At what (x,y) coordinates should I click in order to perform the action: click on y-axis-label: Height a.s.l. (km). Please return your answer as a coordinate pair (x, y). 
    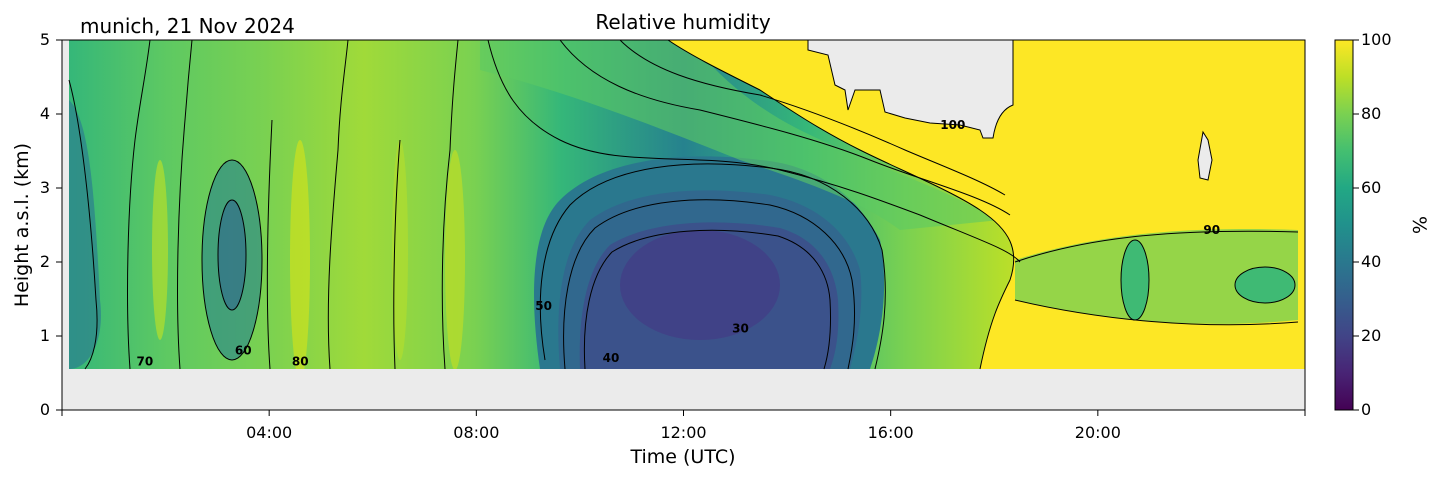
    Looking at the image, I should click on (22, 225).